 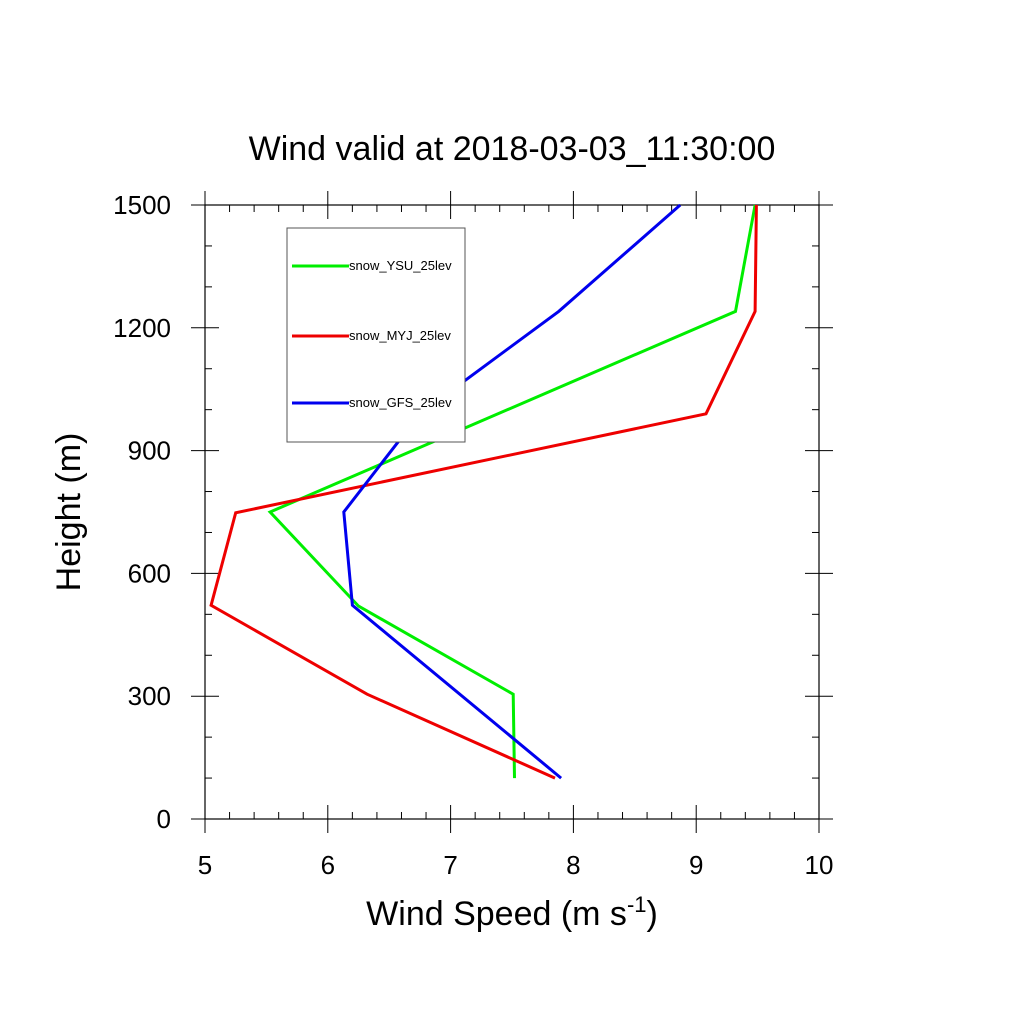 I want to click on y-tick-label: 1200, so click(x=142, y=328).